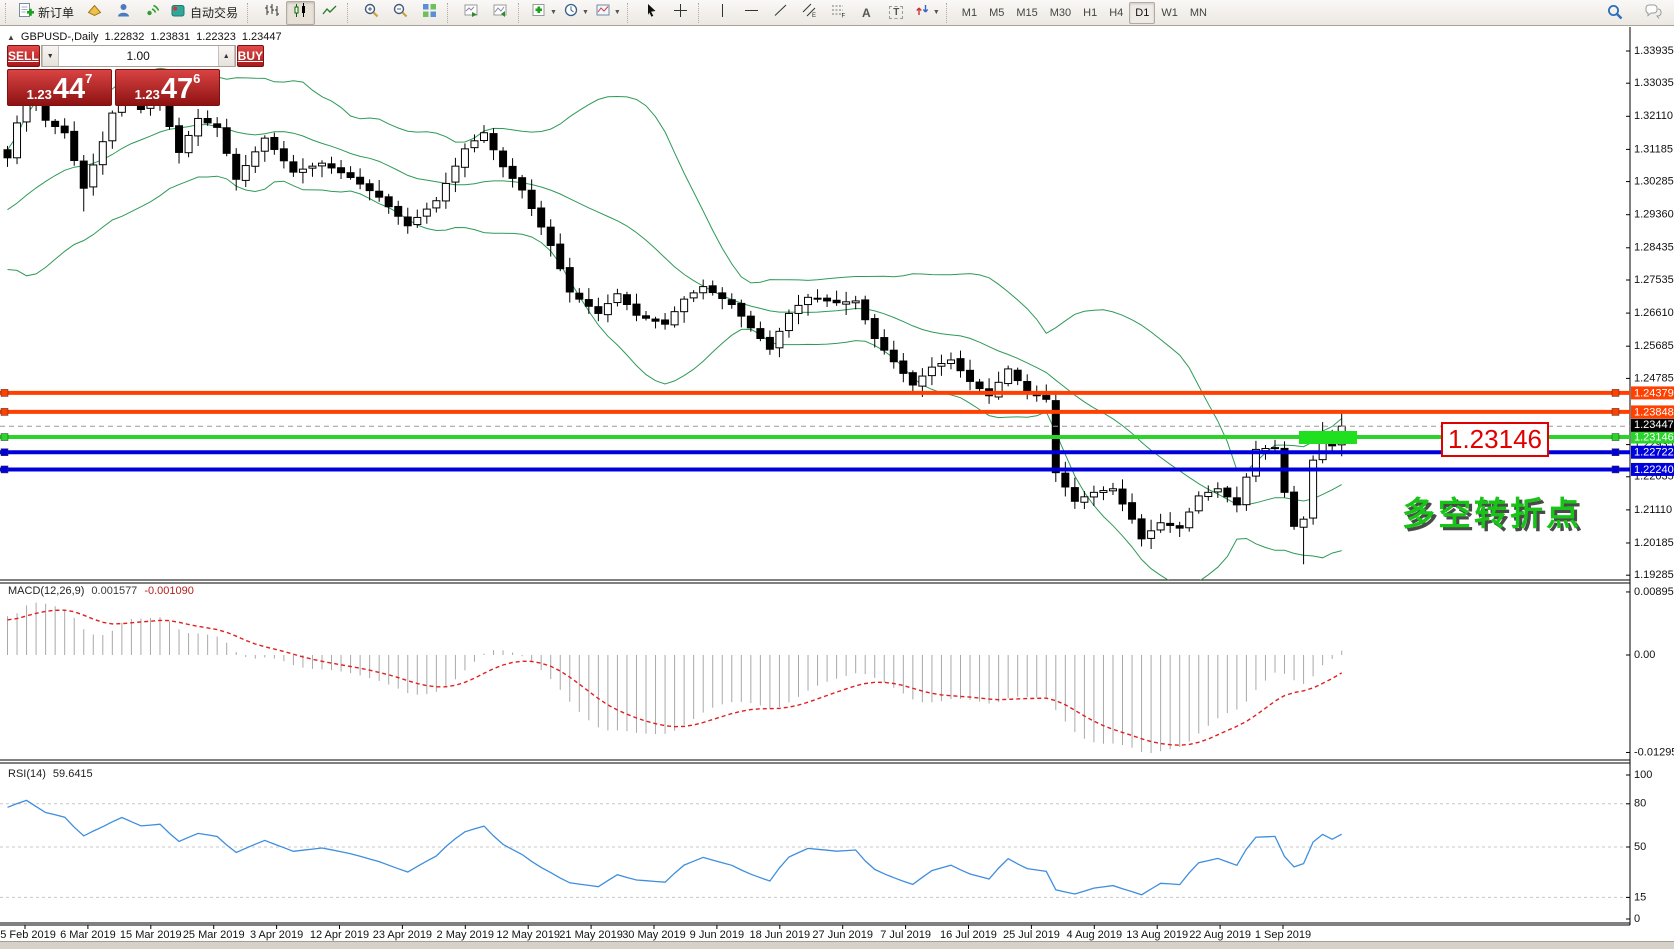 This screenshot has width=1674, height=949. Describe the element at coordinates (896, 13) in the screenshot. I see `text-label-tool: T` at that location.